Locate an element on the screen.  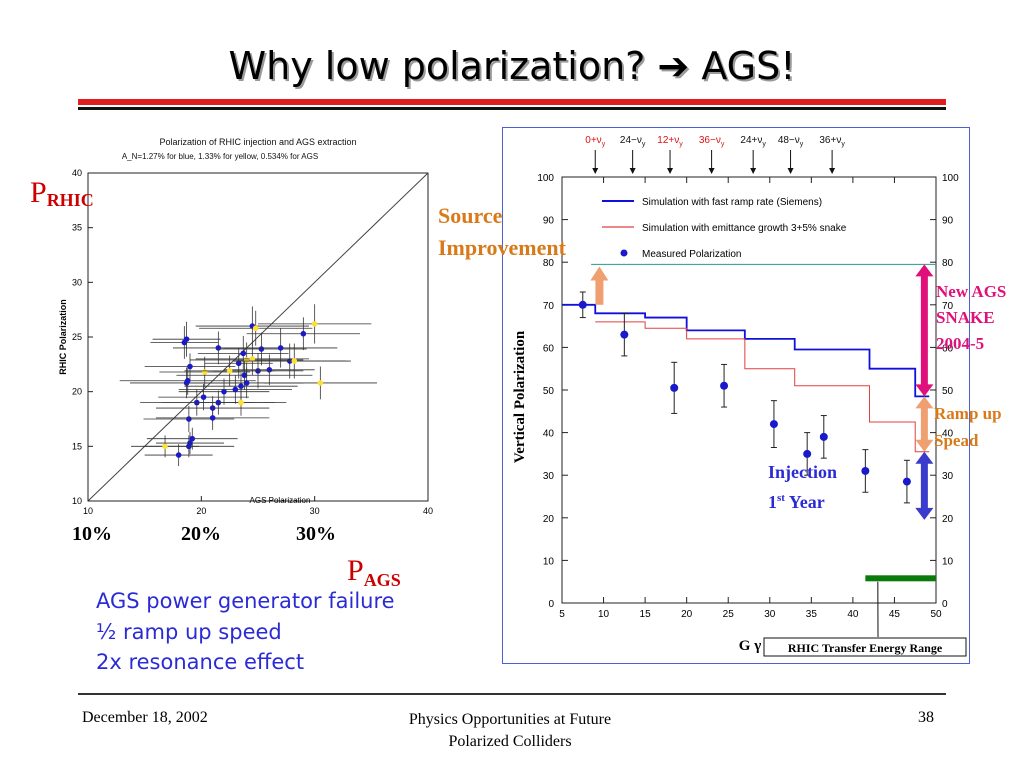
footer-rule is located at coordinates (512, 694).